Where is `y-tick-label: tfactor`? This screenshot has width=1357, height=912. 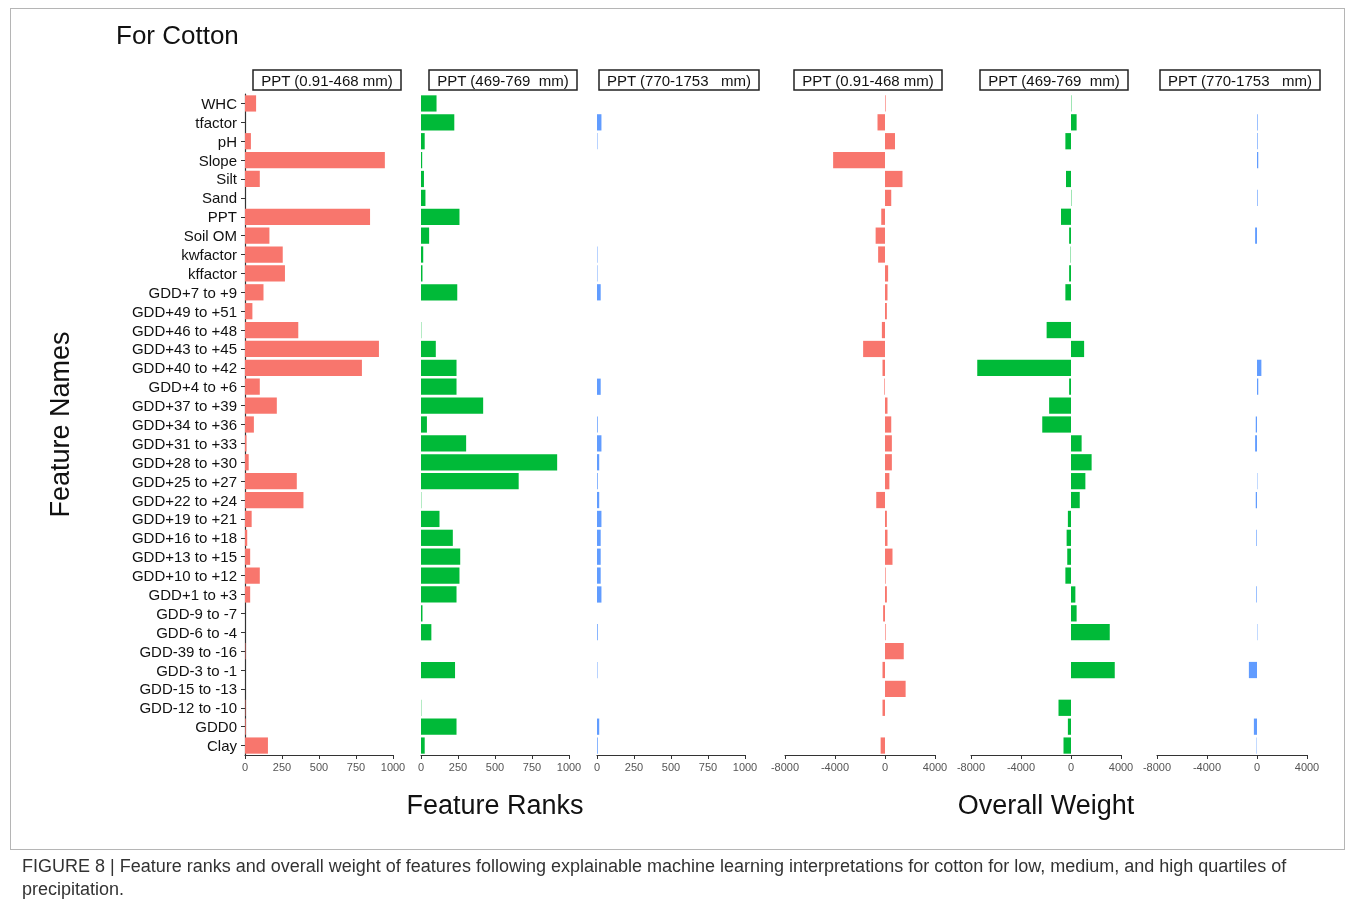 y-tick-label: tfactor is located at coordinates (216, 122).